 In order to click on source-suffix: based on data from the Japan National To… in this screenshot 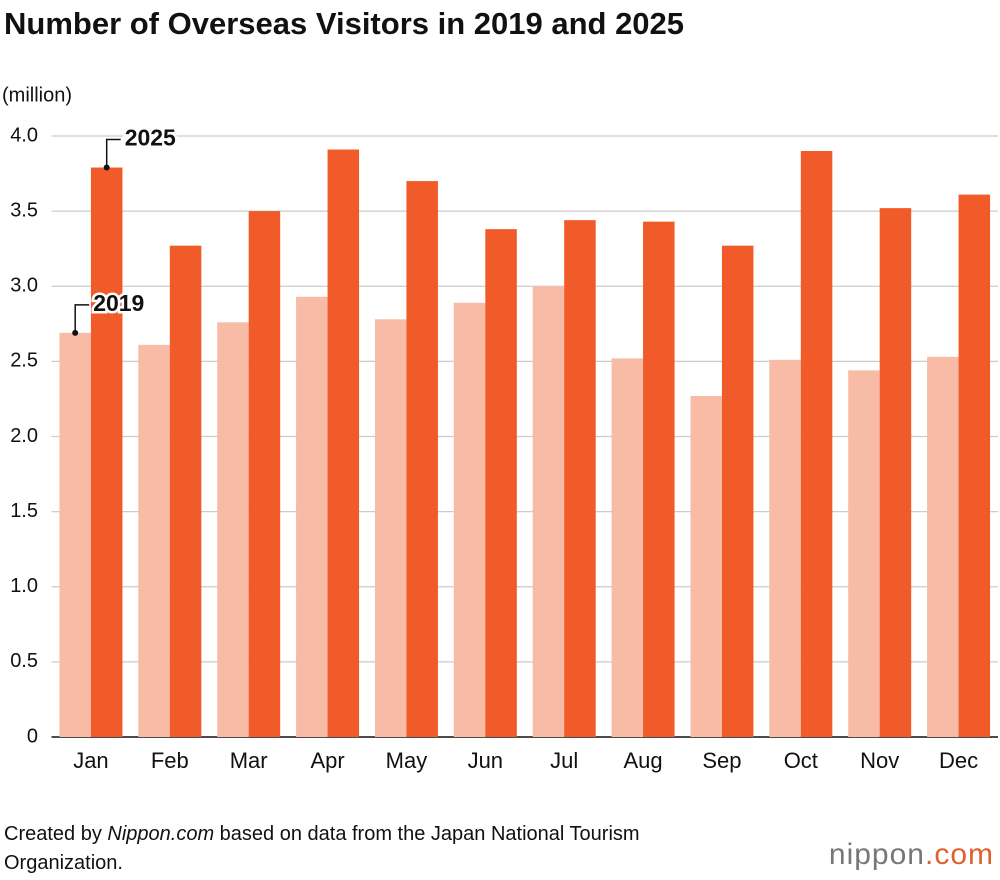, I will do `click(322, 848)`.